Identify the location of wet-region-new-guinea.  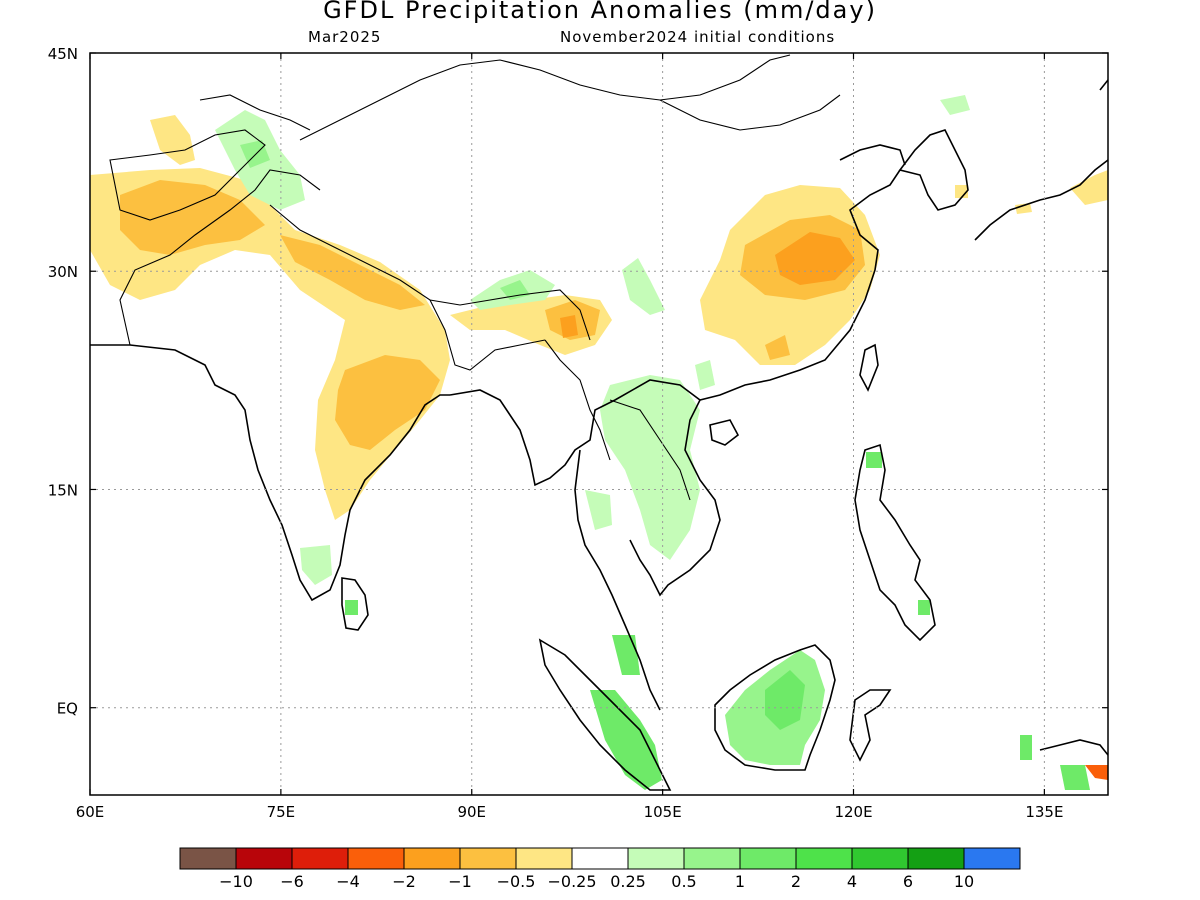
(1075, 777).